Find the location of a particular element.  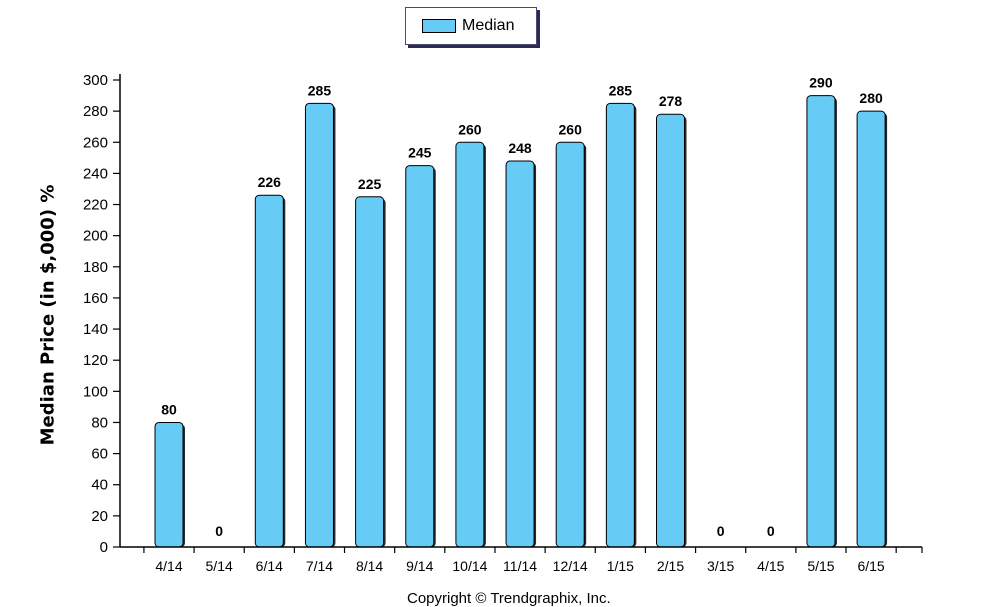

data-label: 290 is located at coordinates (821, 83).